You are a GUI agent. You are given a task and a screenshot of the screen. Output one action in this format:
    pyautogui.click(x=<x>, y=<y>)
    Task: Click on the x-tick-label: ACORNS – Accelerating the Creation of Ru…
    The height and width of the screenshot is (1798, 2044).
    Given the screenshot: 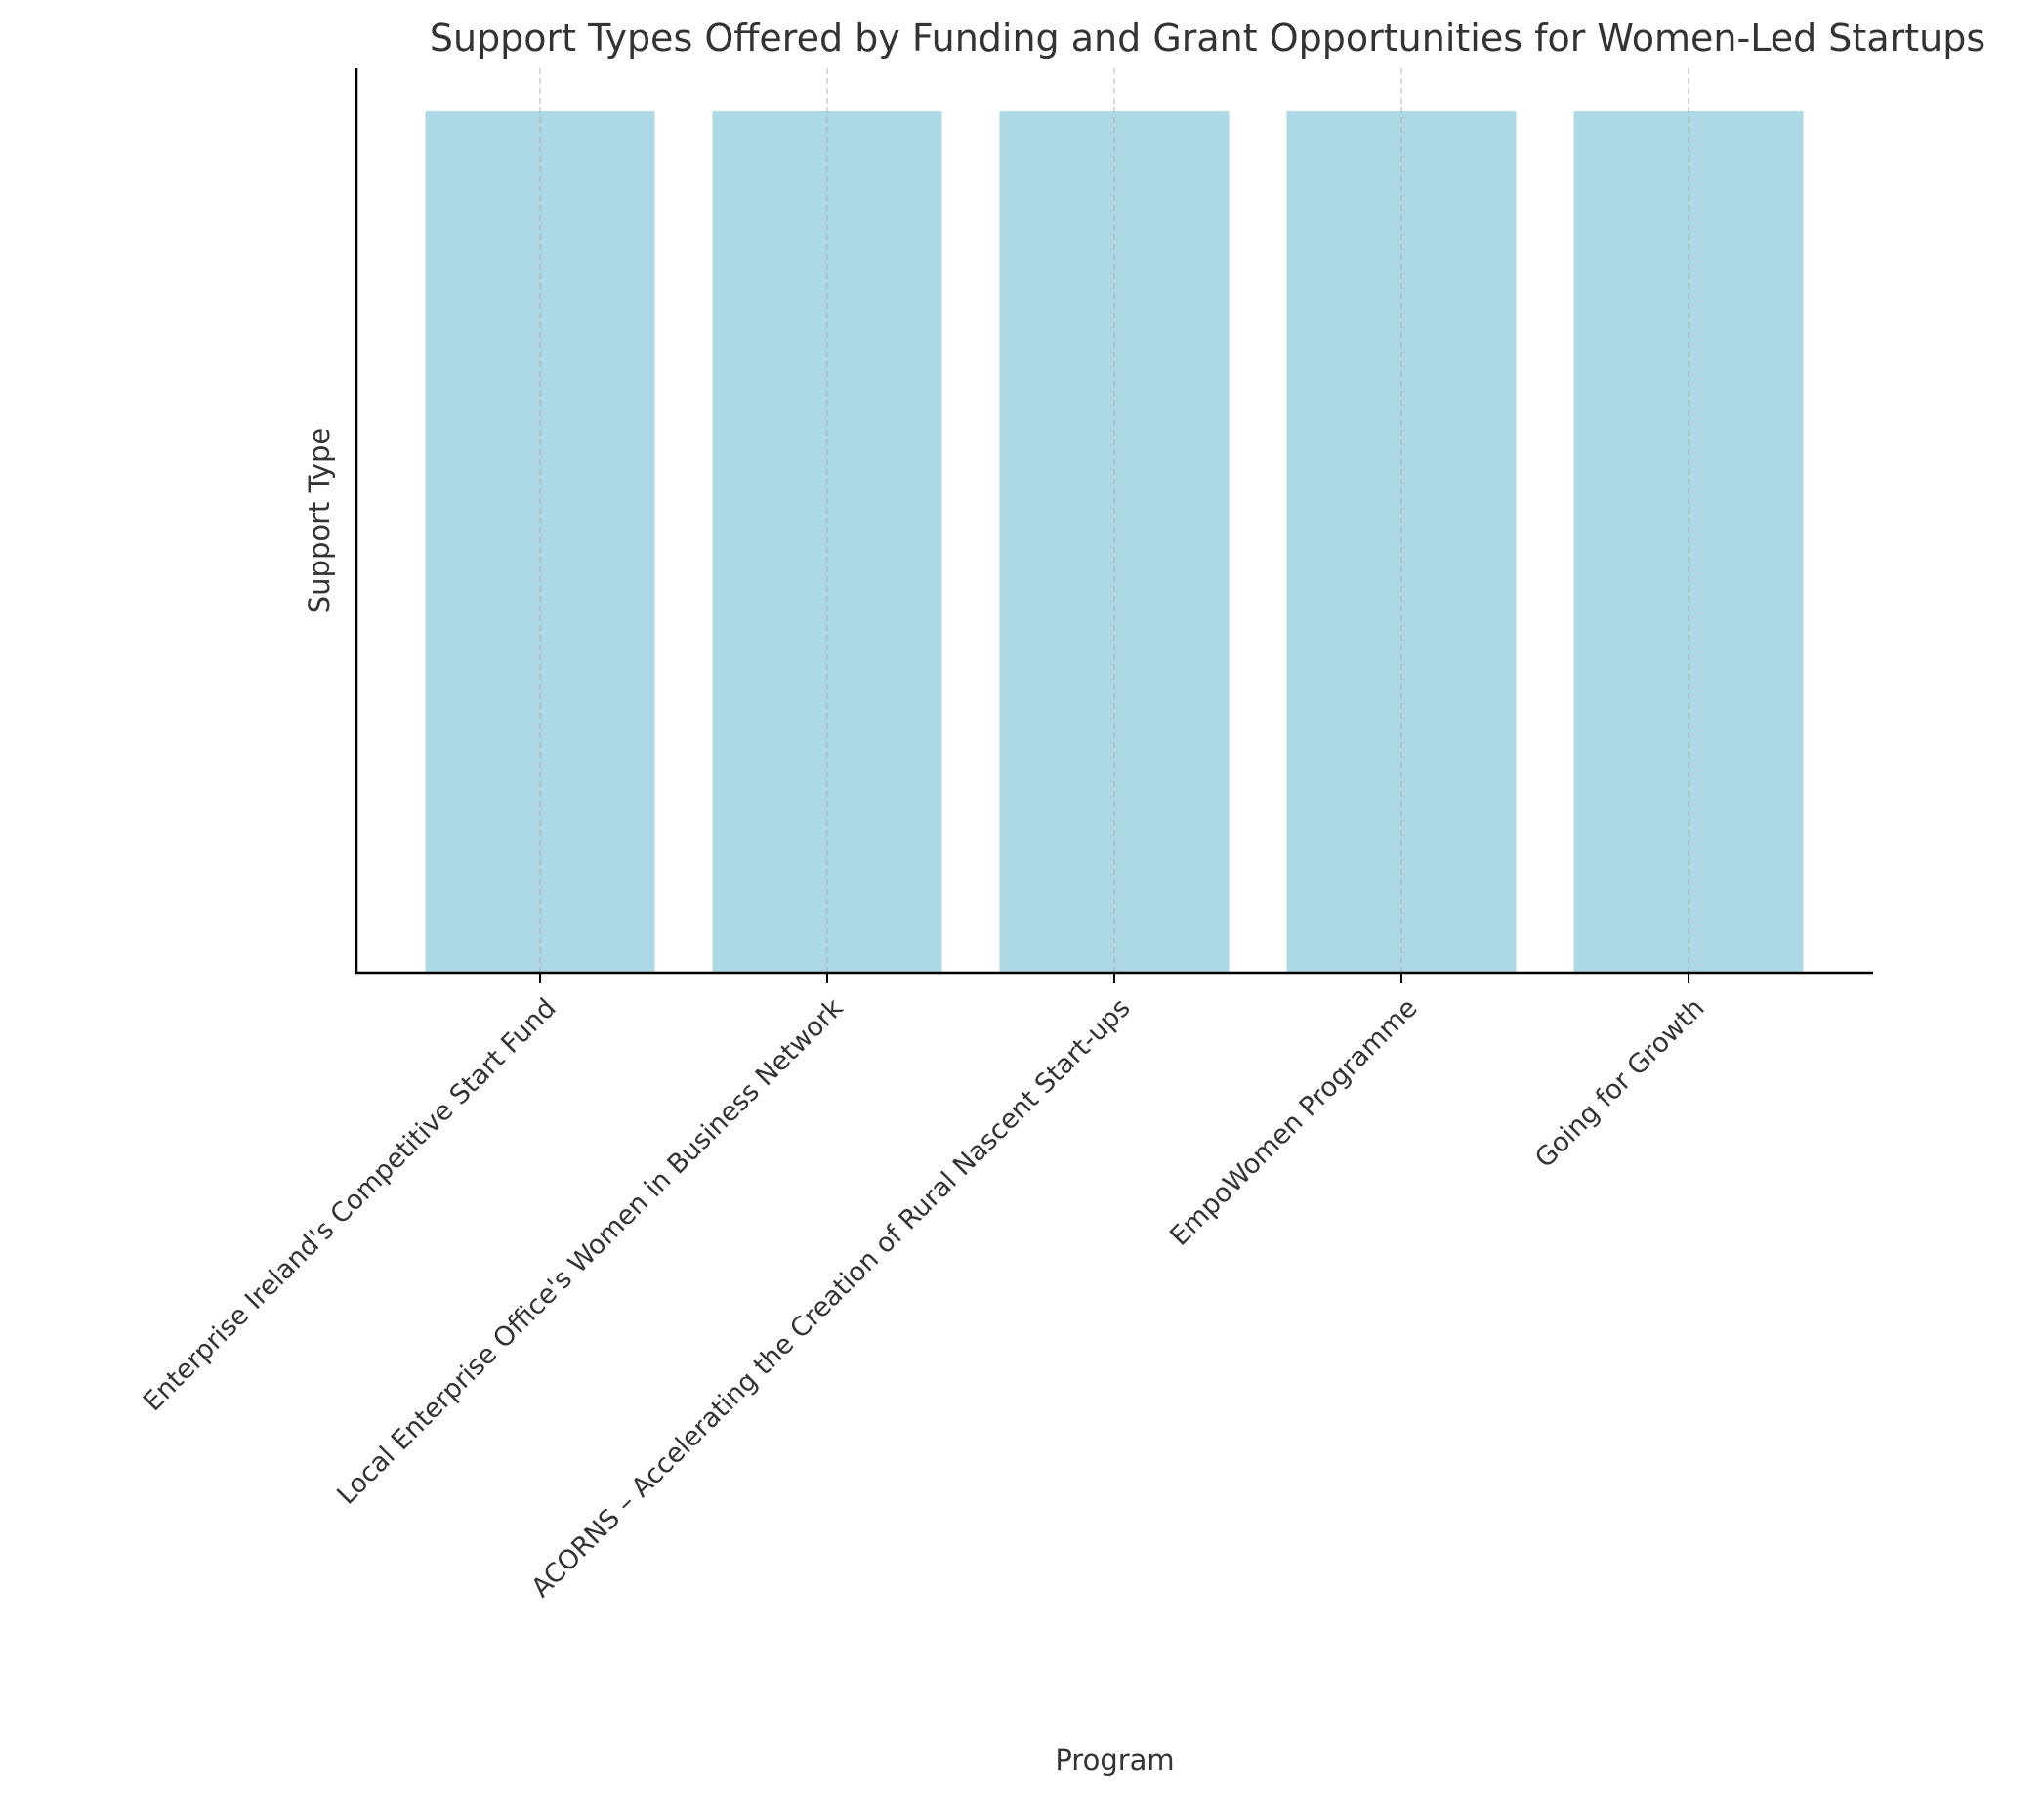 What is the action you would take?
    pyautogui.click(x=830, y=1298)
    